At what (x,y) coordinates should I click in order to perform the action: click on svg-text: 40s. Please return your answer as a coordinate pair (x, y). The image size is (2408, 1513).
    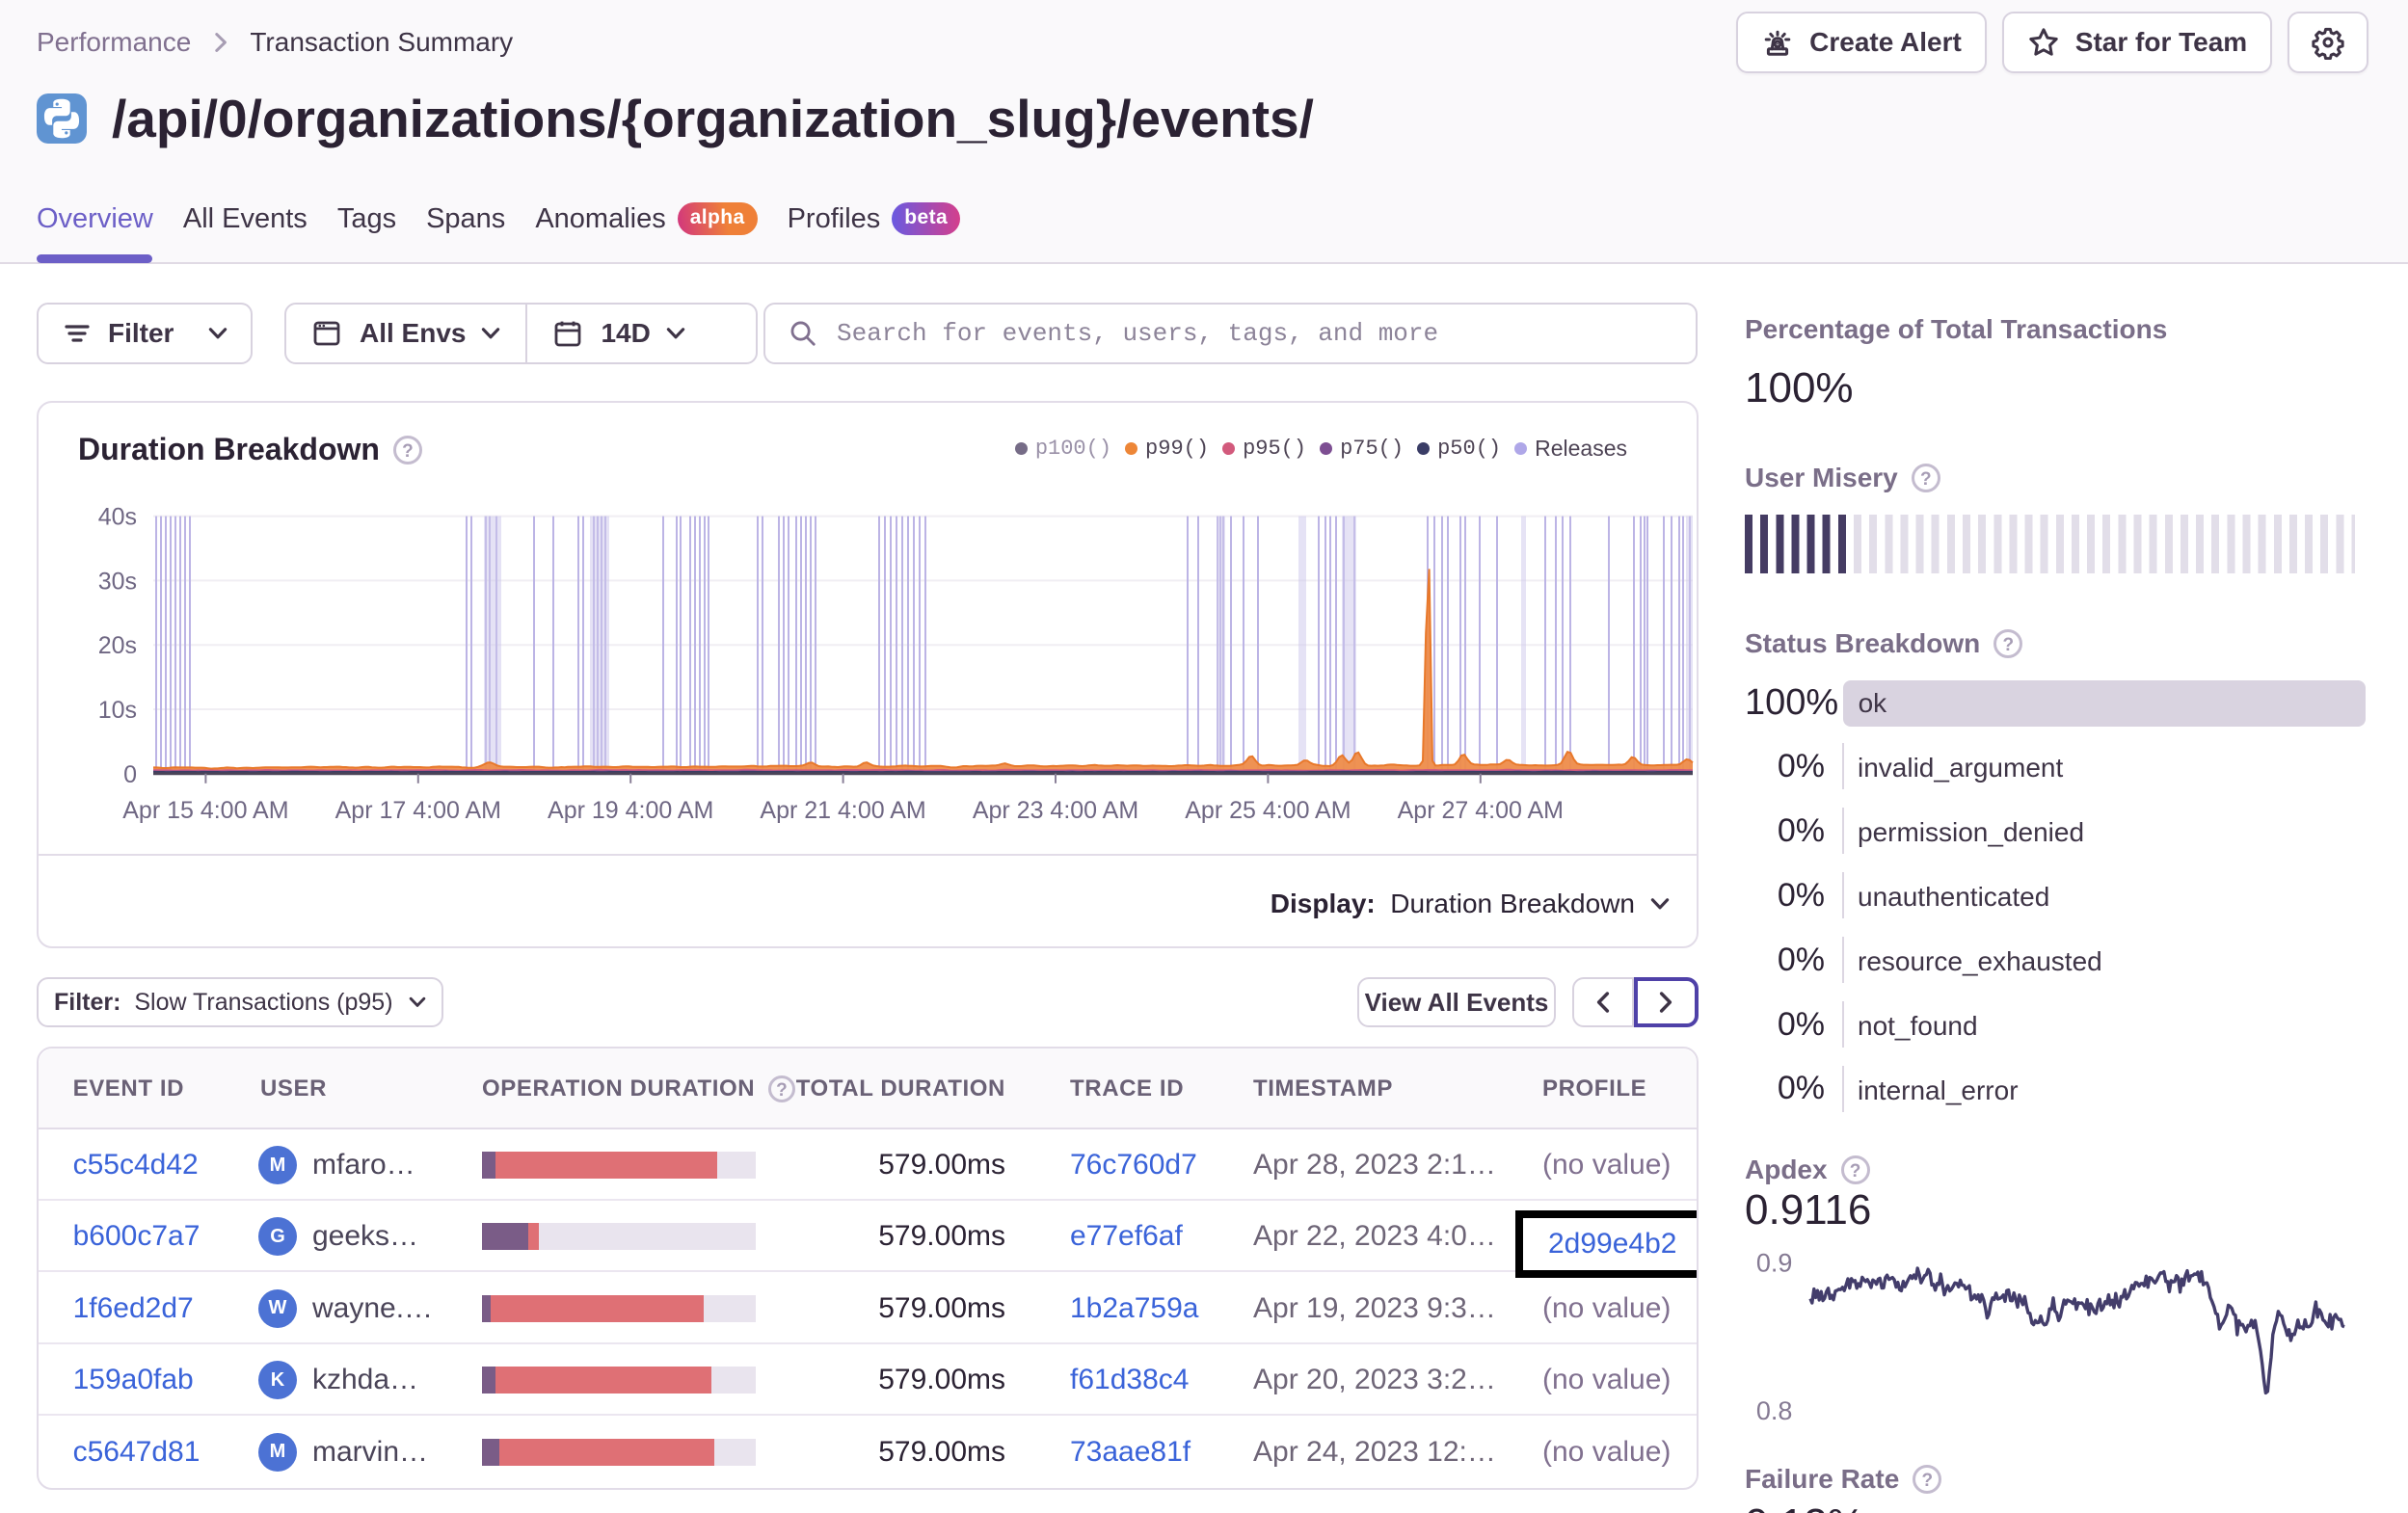
    Looking at the image, I should click on (117, 517).